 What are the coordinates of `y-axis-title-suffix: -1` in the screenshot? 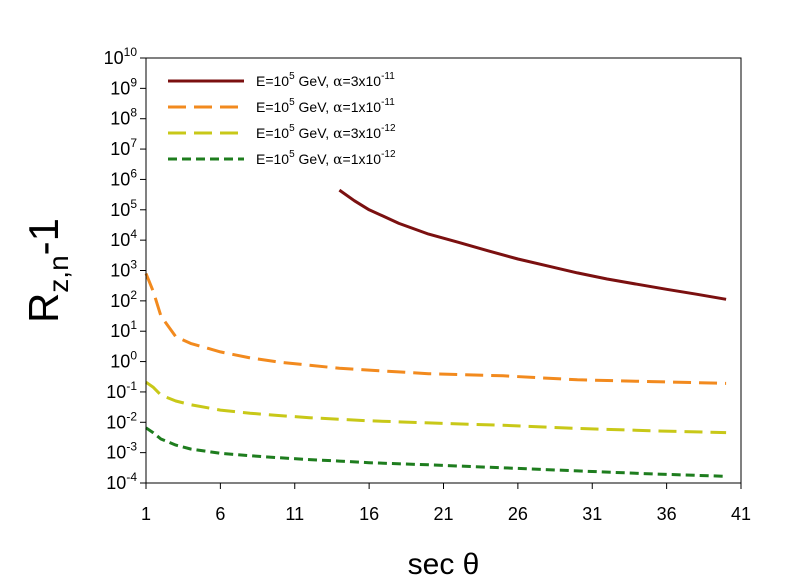 It's located at (43, 236).